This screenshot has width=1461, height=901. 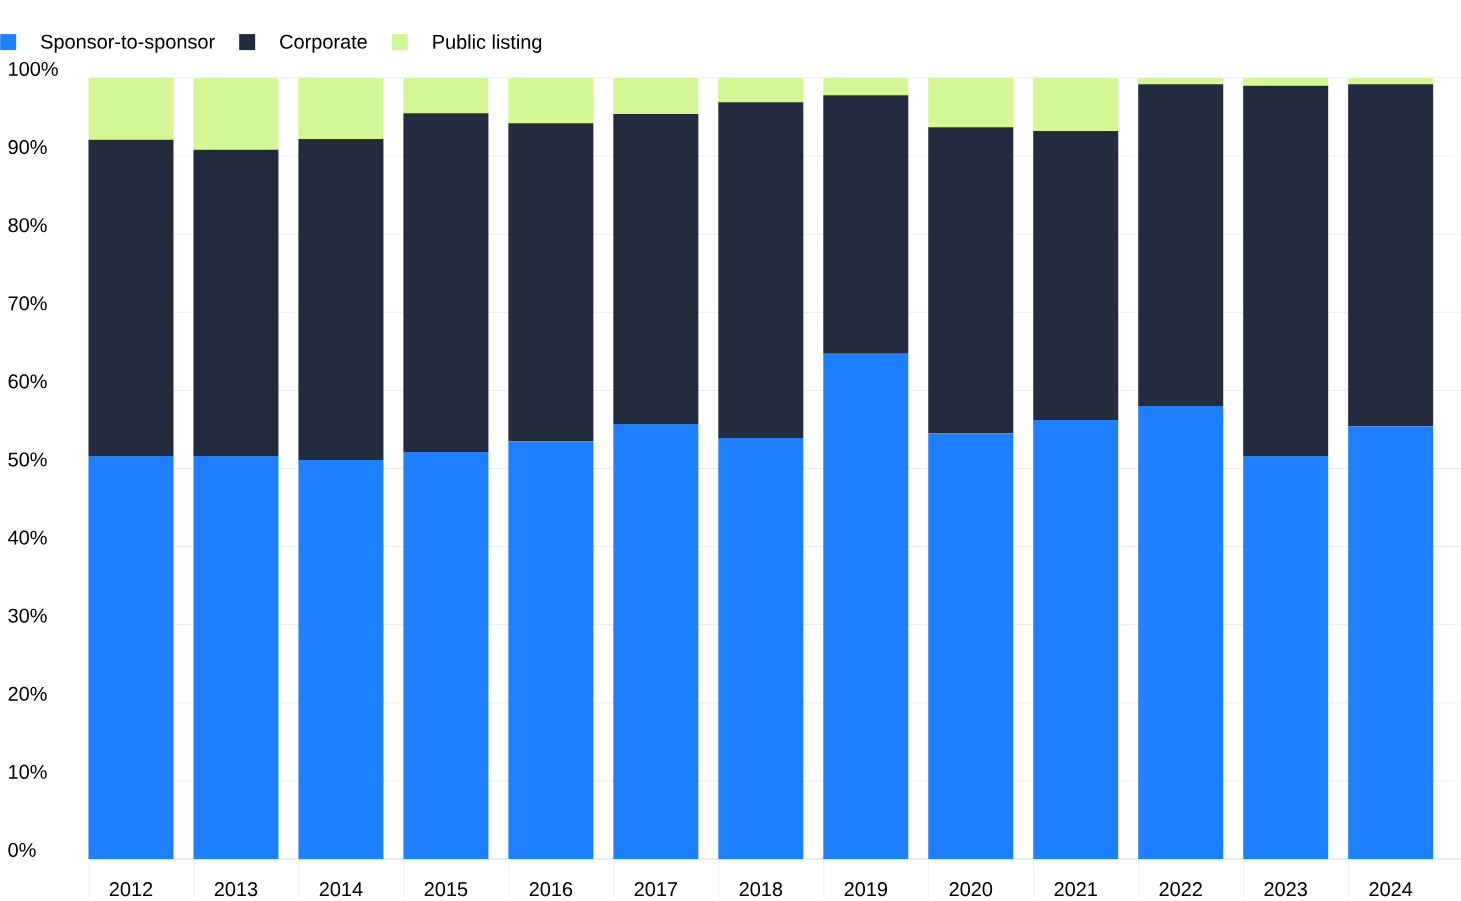 I want to click on x-tick-label: 2018, so click(x=761, y=889).